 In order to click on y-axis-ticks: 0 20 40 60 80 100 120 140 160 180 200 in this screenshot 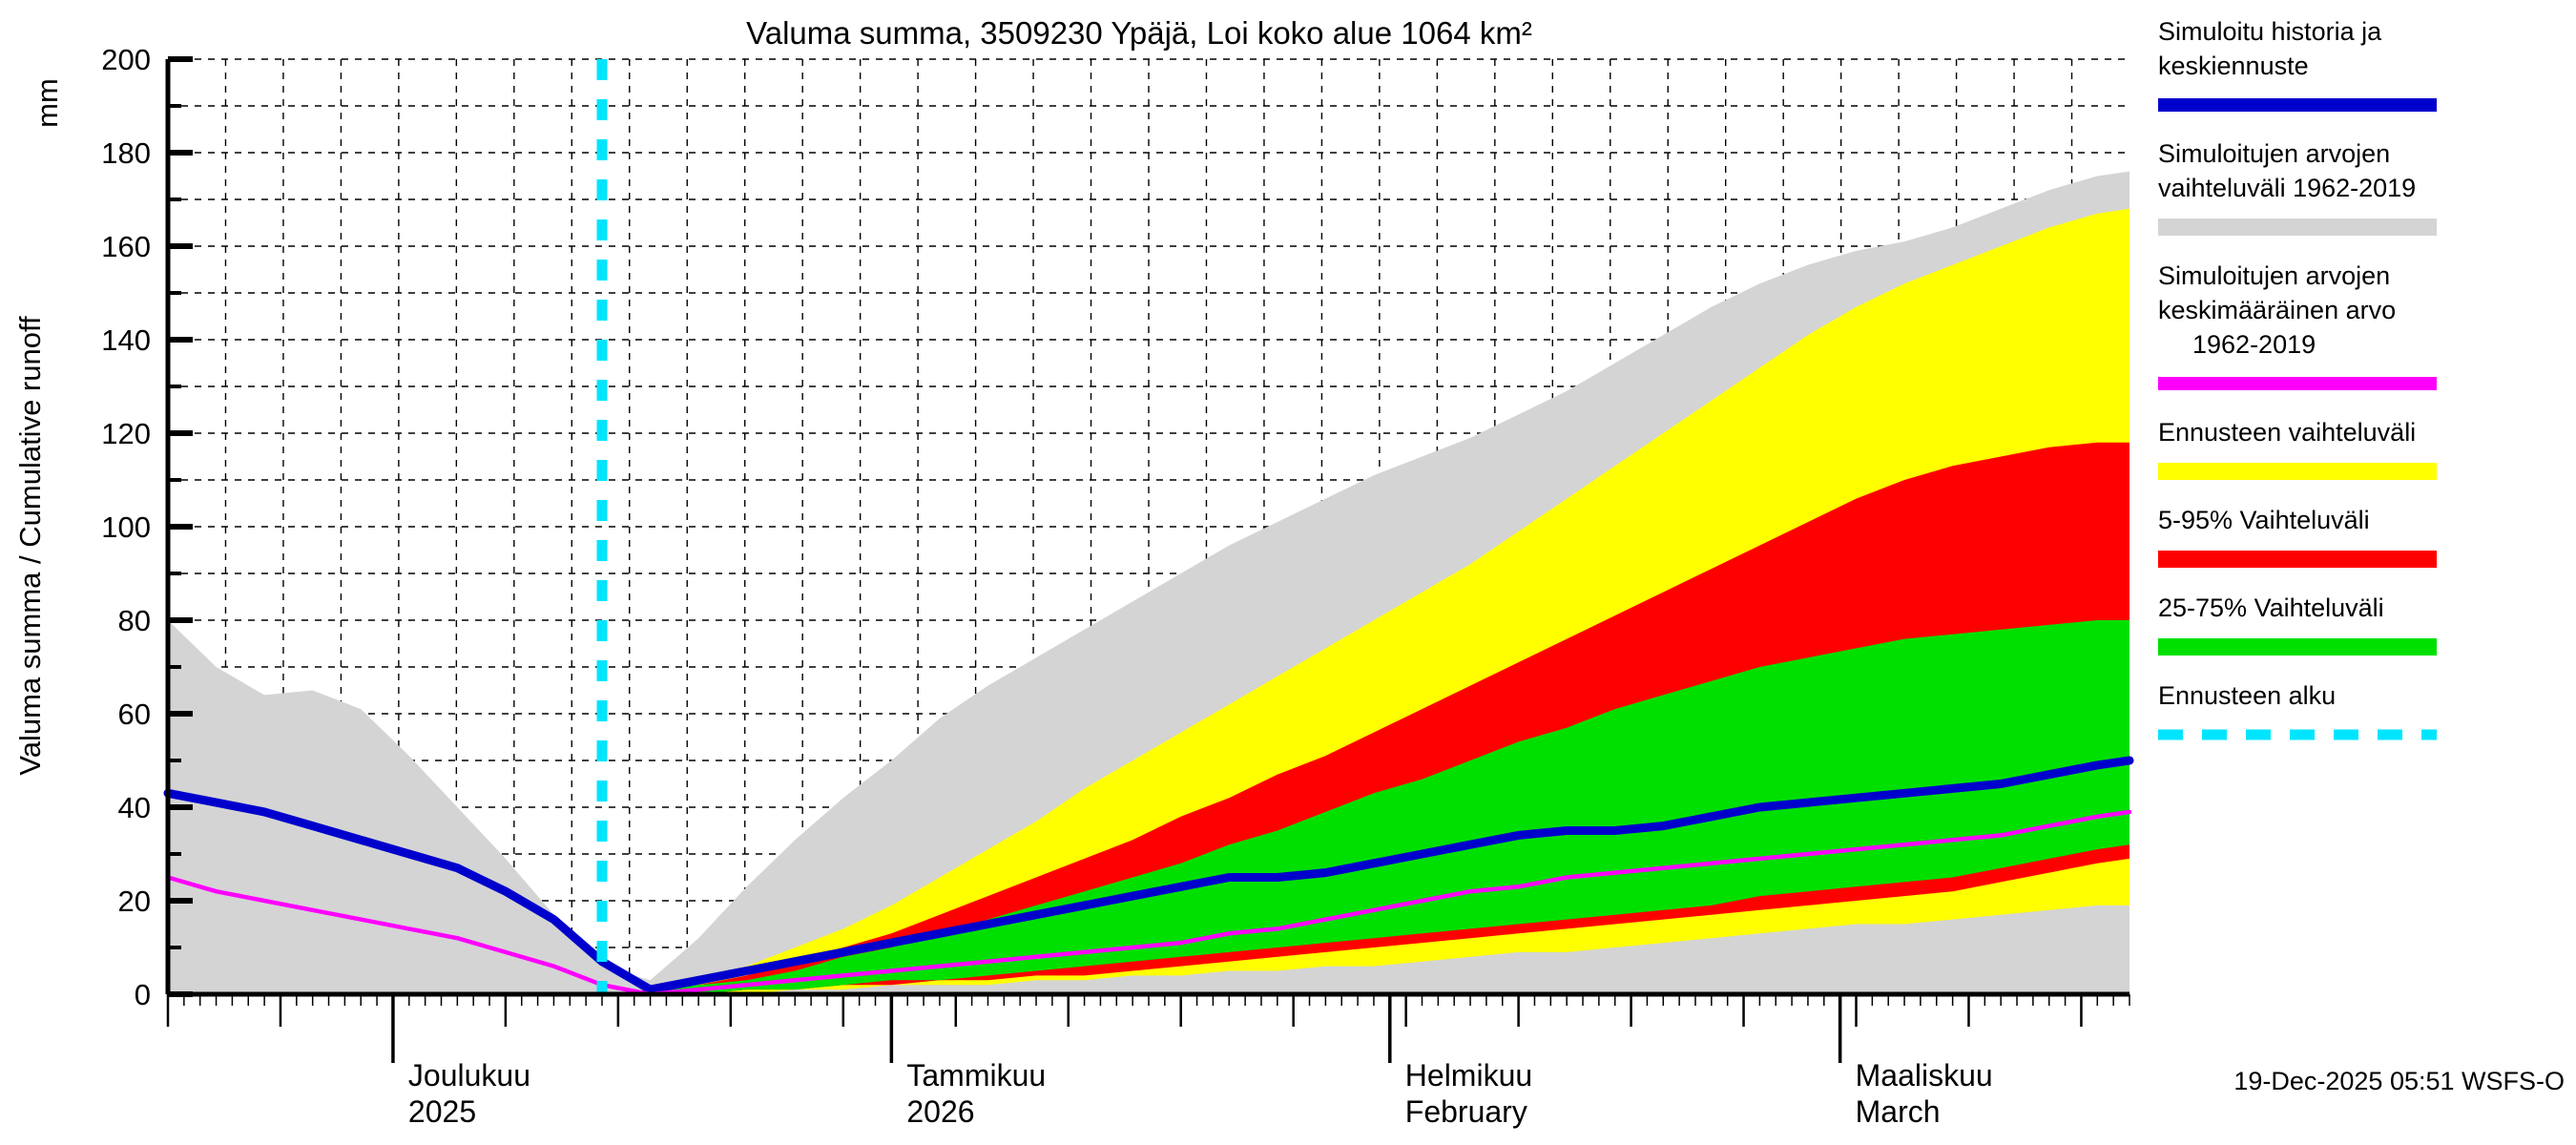, I will do `click(147, 527)`.